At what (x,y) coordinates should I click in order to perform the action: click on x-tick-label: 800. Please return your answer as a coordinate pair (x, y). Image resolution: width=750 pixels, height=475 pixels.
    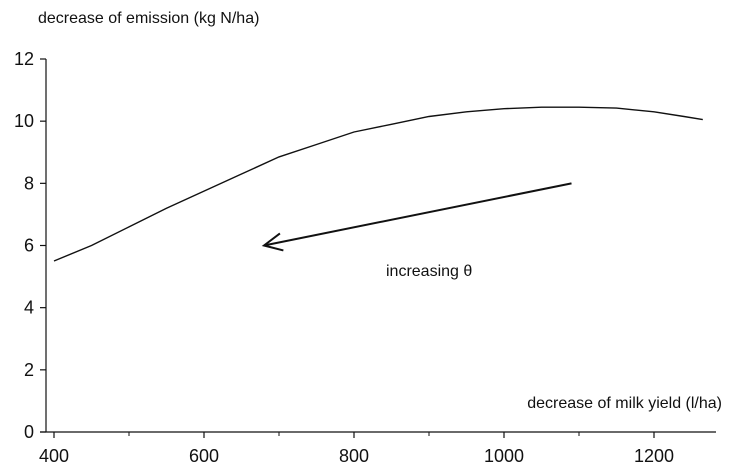
    Looking at the image, I should click on (354, 456).